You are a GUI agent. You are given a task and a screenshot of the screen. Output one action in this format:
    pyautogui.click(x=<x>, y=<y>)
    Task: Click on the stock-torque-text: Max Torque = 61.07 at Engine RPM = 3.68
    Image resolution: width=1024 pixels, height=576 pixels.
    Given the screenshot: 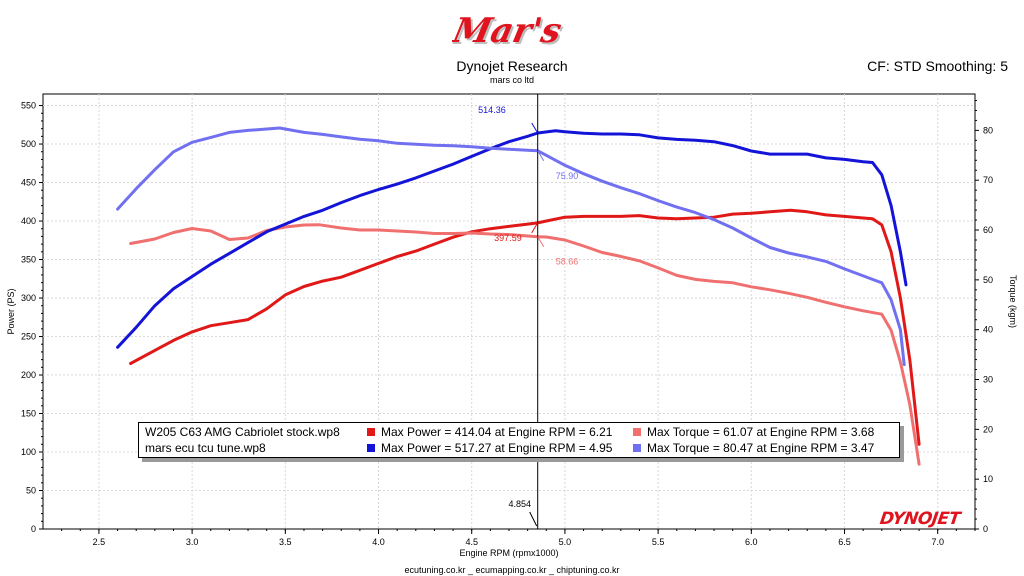 What is the action you would take?
    pyautogui.click(x=761, y=432)
    